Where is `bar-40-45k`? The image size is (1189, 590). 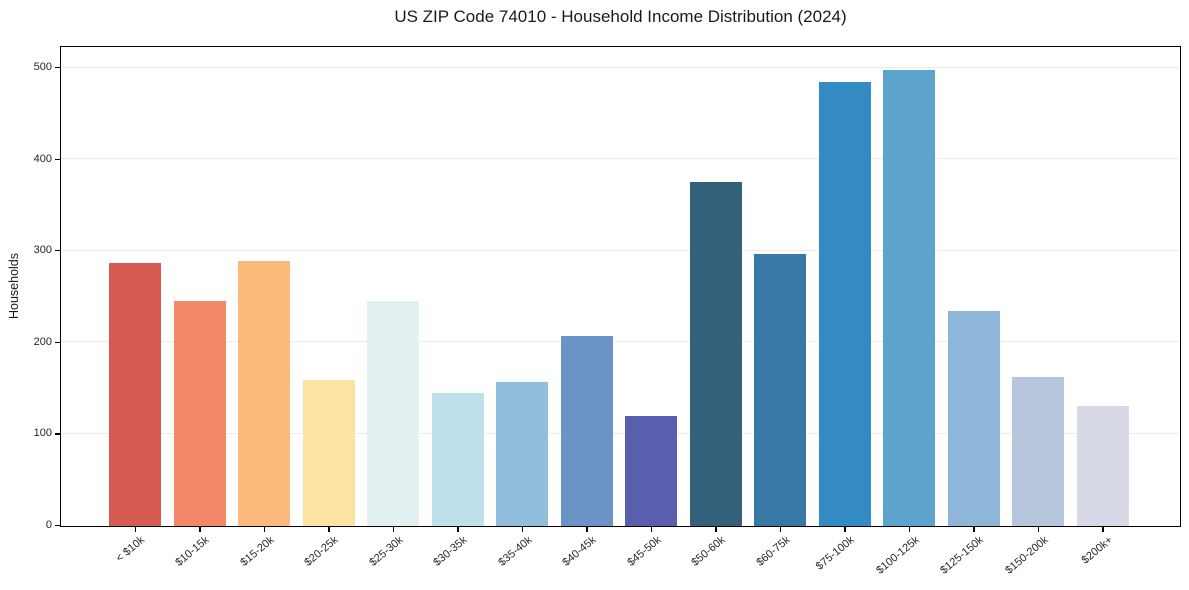 bar-40-45k is located at coordinates (586, 431).